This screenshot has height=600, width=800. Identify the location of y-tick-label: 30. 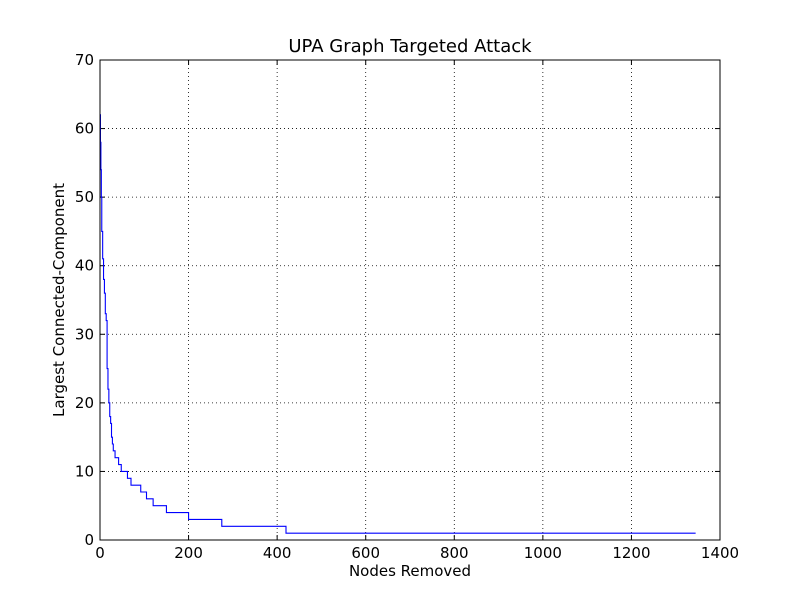
(84, 334).